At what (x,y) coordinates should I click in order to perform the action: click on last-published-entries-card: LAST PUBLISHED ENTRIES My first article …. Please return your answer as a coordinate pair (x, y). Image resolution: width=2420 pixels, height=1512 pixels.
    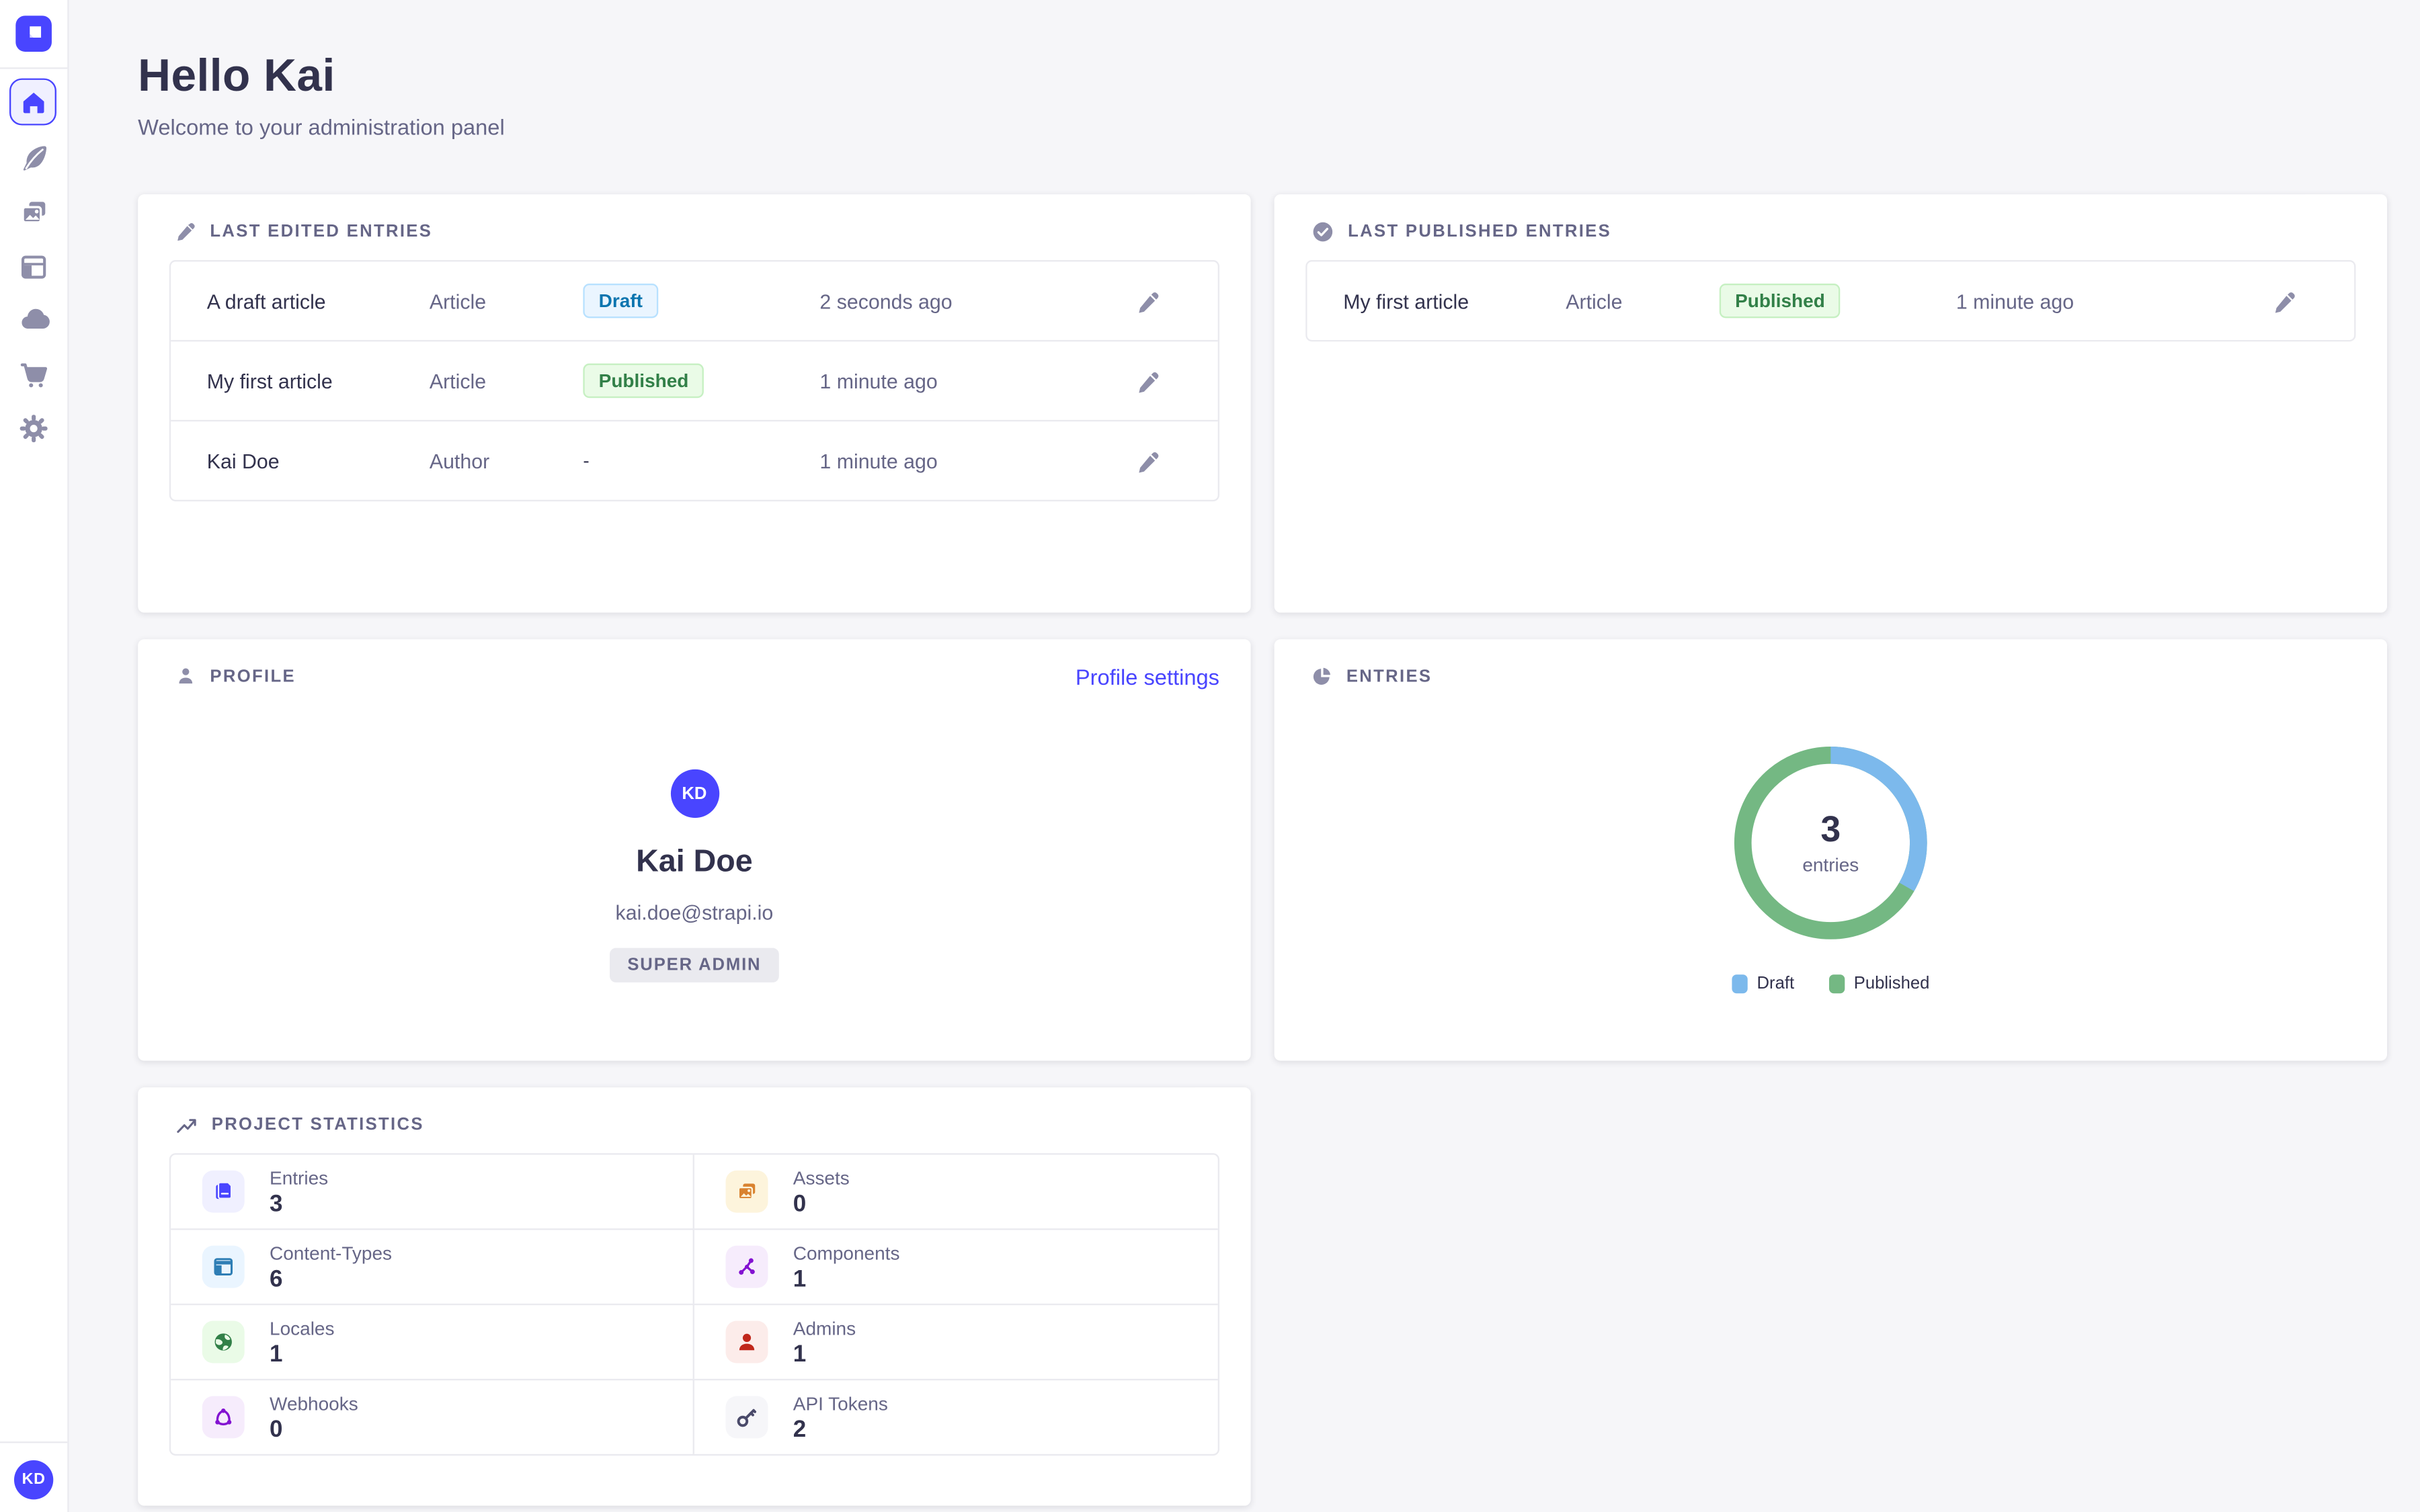
    Looking at the image, I should click on (1831, 403).